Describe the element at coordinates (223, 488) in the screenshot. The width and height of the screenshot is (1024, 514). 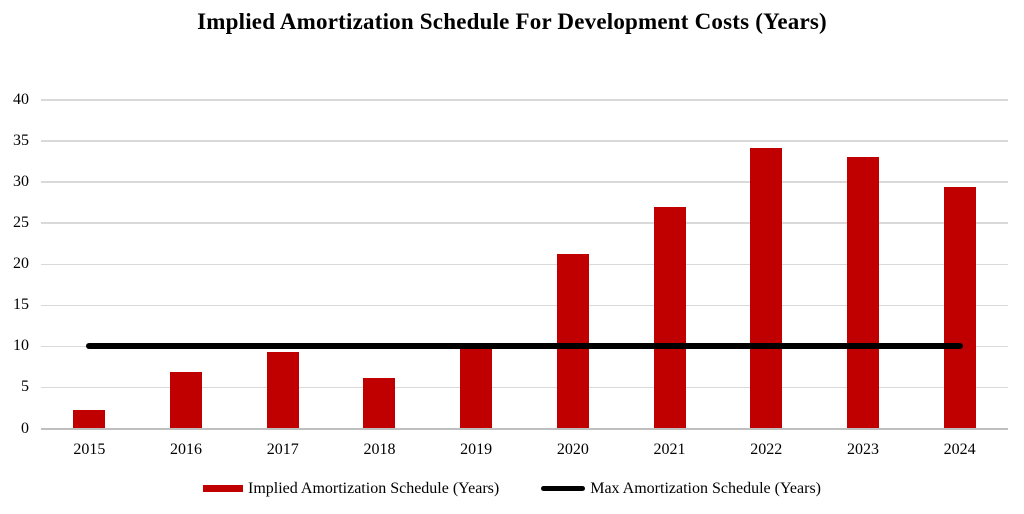
I see `legend-bar-swatch-icon` at that location.